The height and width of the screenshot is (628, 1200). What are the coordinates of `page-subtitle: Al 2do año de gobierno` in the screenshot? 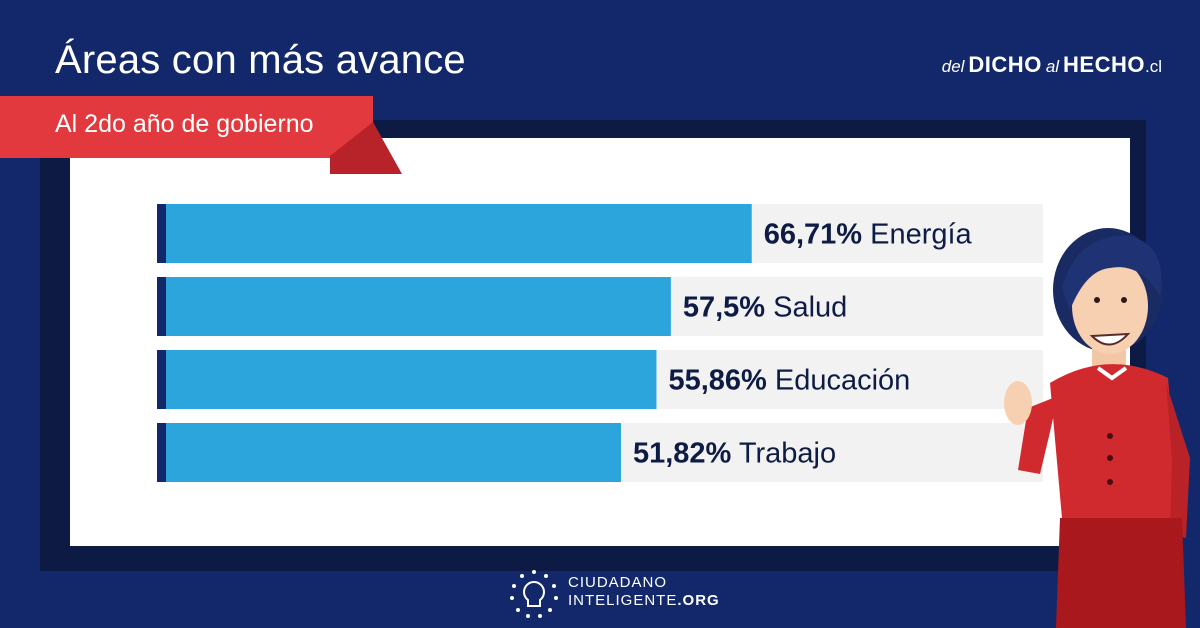 It's located at (184, 124).